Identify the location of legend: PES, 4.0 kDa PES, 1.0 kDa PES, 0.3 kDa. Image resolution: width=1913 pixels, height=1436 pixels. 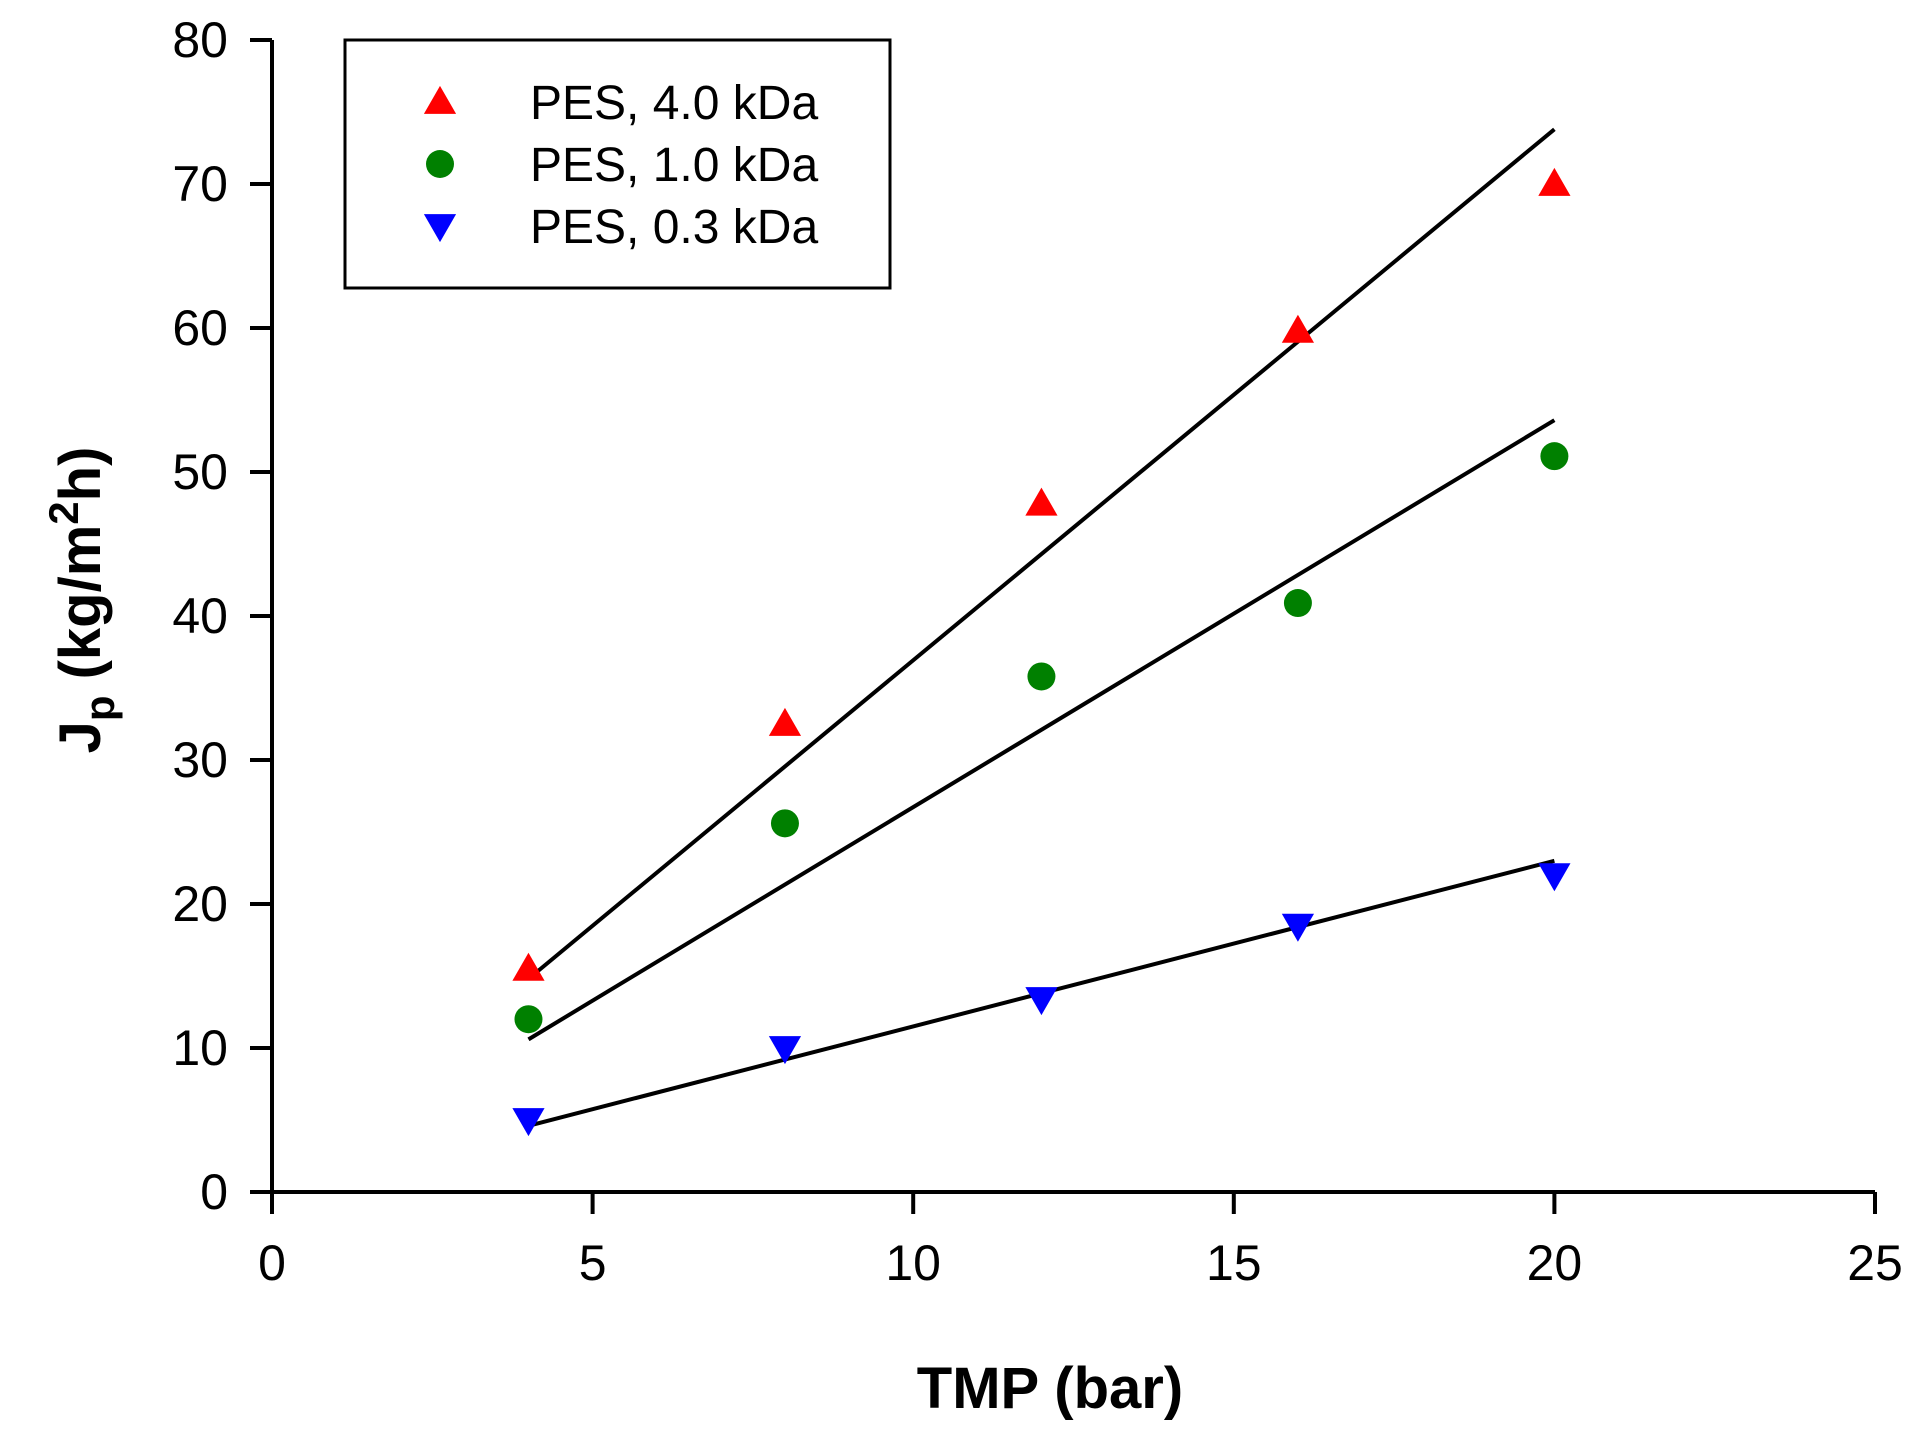
(617, 164).